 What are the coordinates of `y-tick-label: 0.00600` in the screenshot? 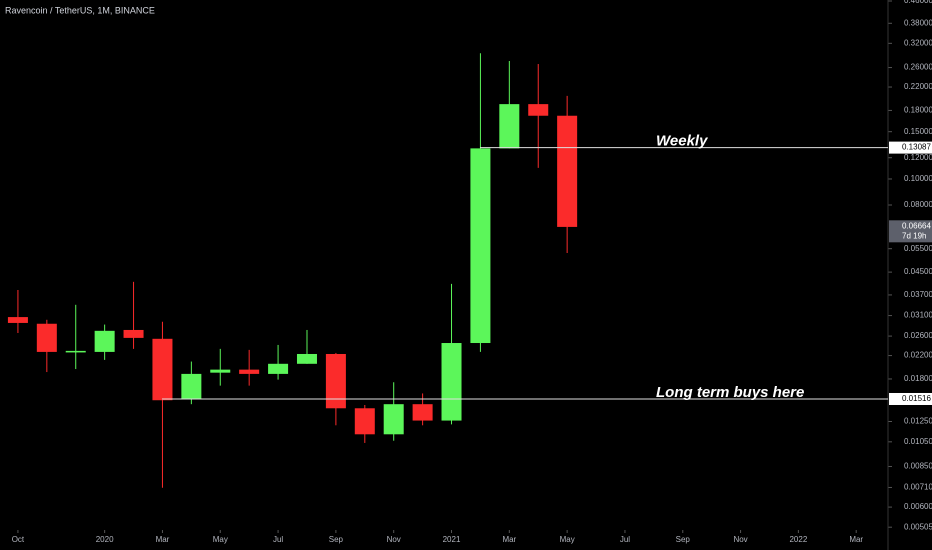 It's located at (918, 506).